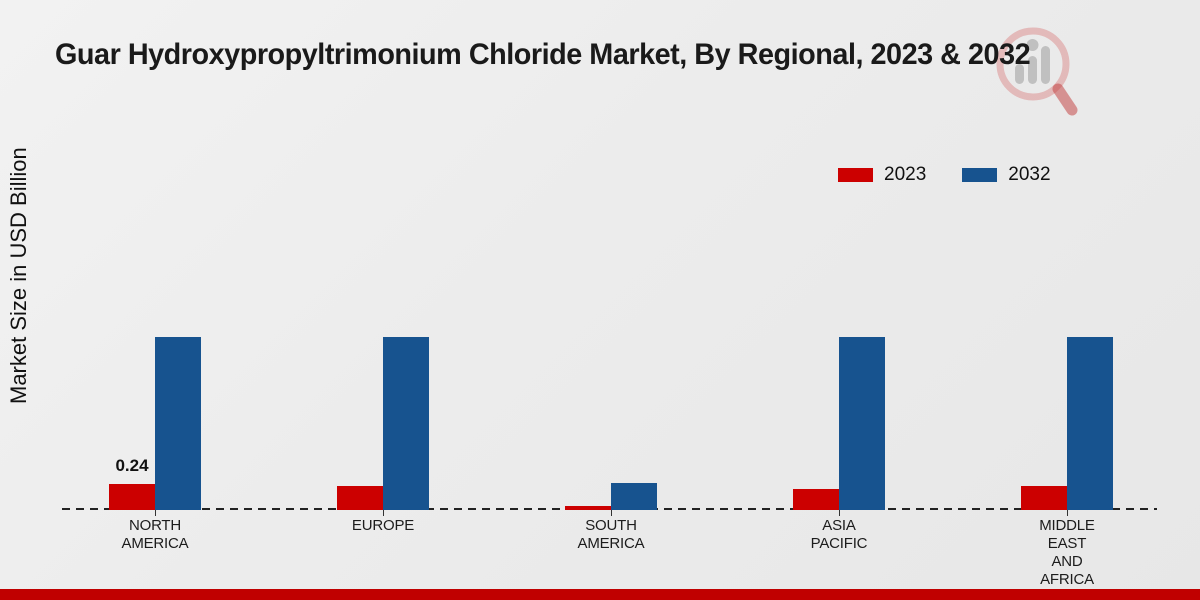  Describe the element at coordinates (839, 513) in the screenshot. I see `x-axis-tick-asia-pacific` at that location.